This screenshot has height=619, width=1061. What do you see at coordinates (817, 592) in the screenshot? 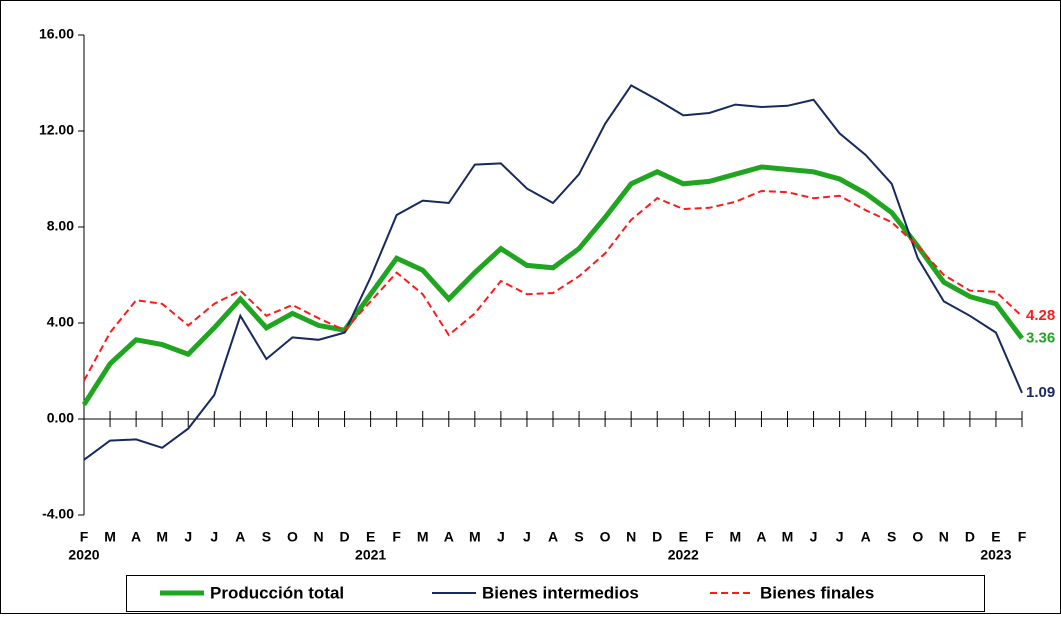
I see `legend-label: Bienes finales` at bounding box center [817, 592].